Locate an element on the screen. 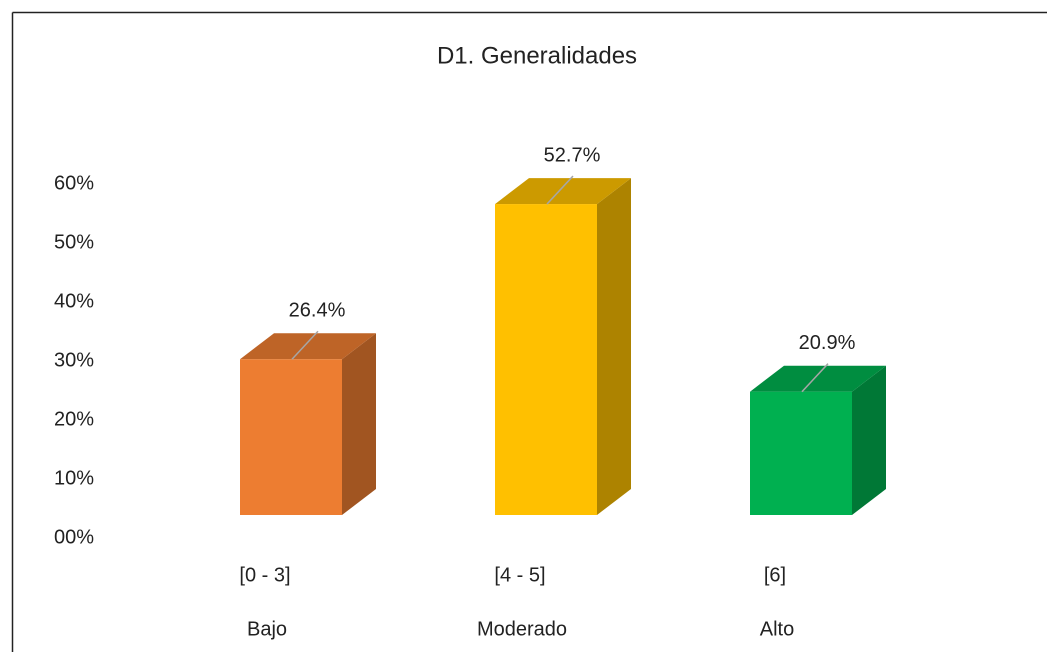 This screenshot has width=1047, height=652. y-tick-label: 30% is located at coordinates (74, 360).